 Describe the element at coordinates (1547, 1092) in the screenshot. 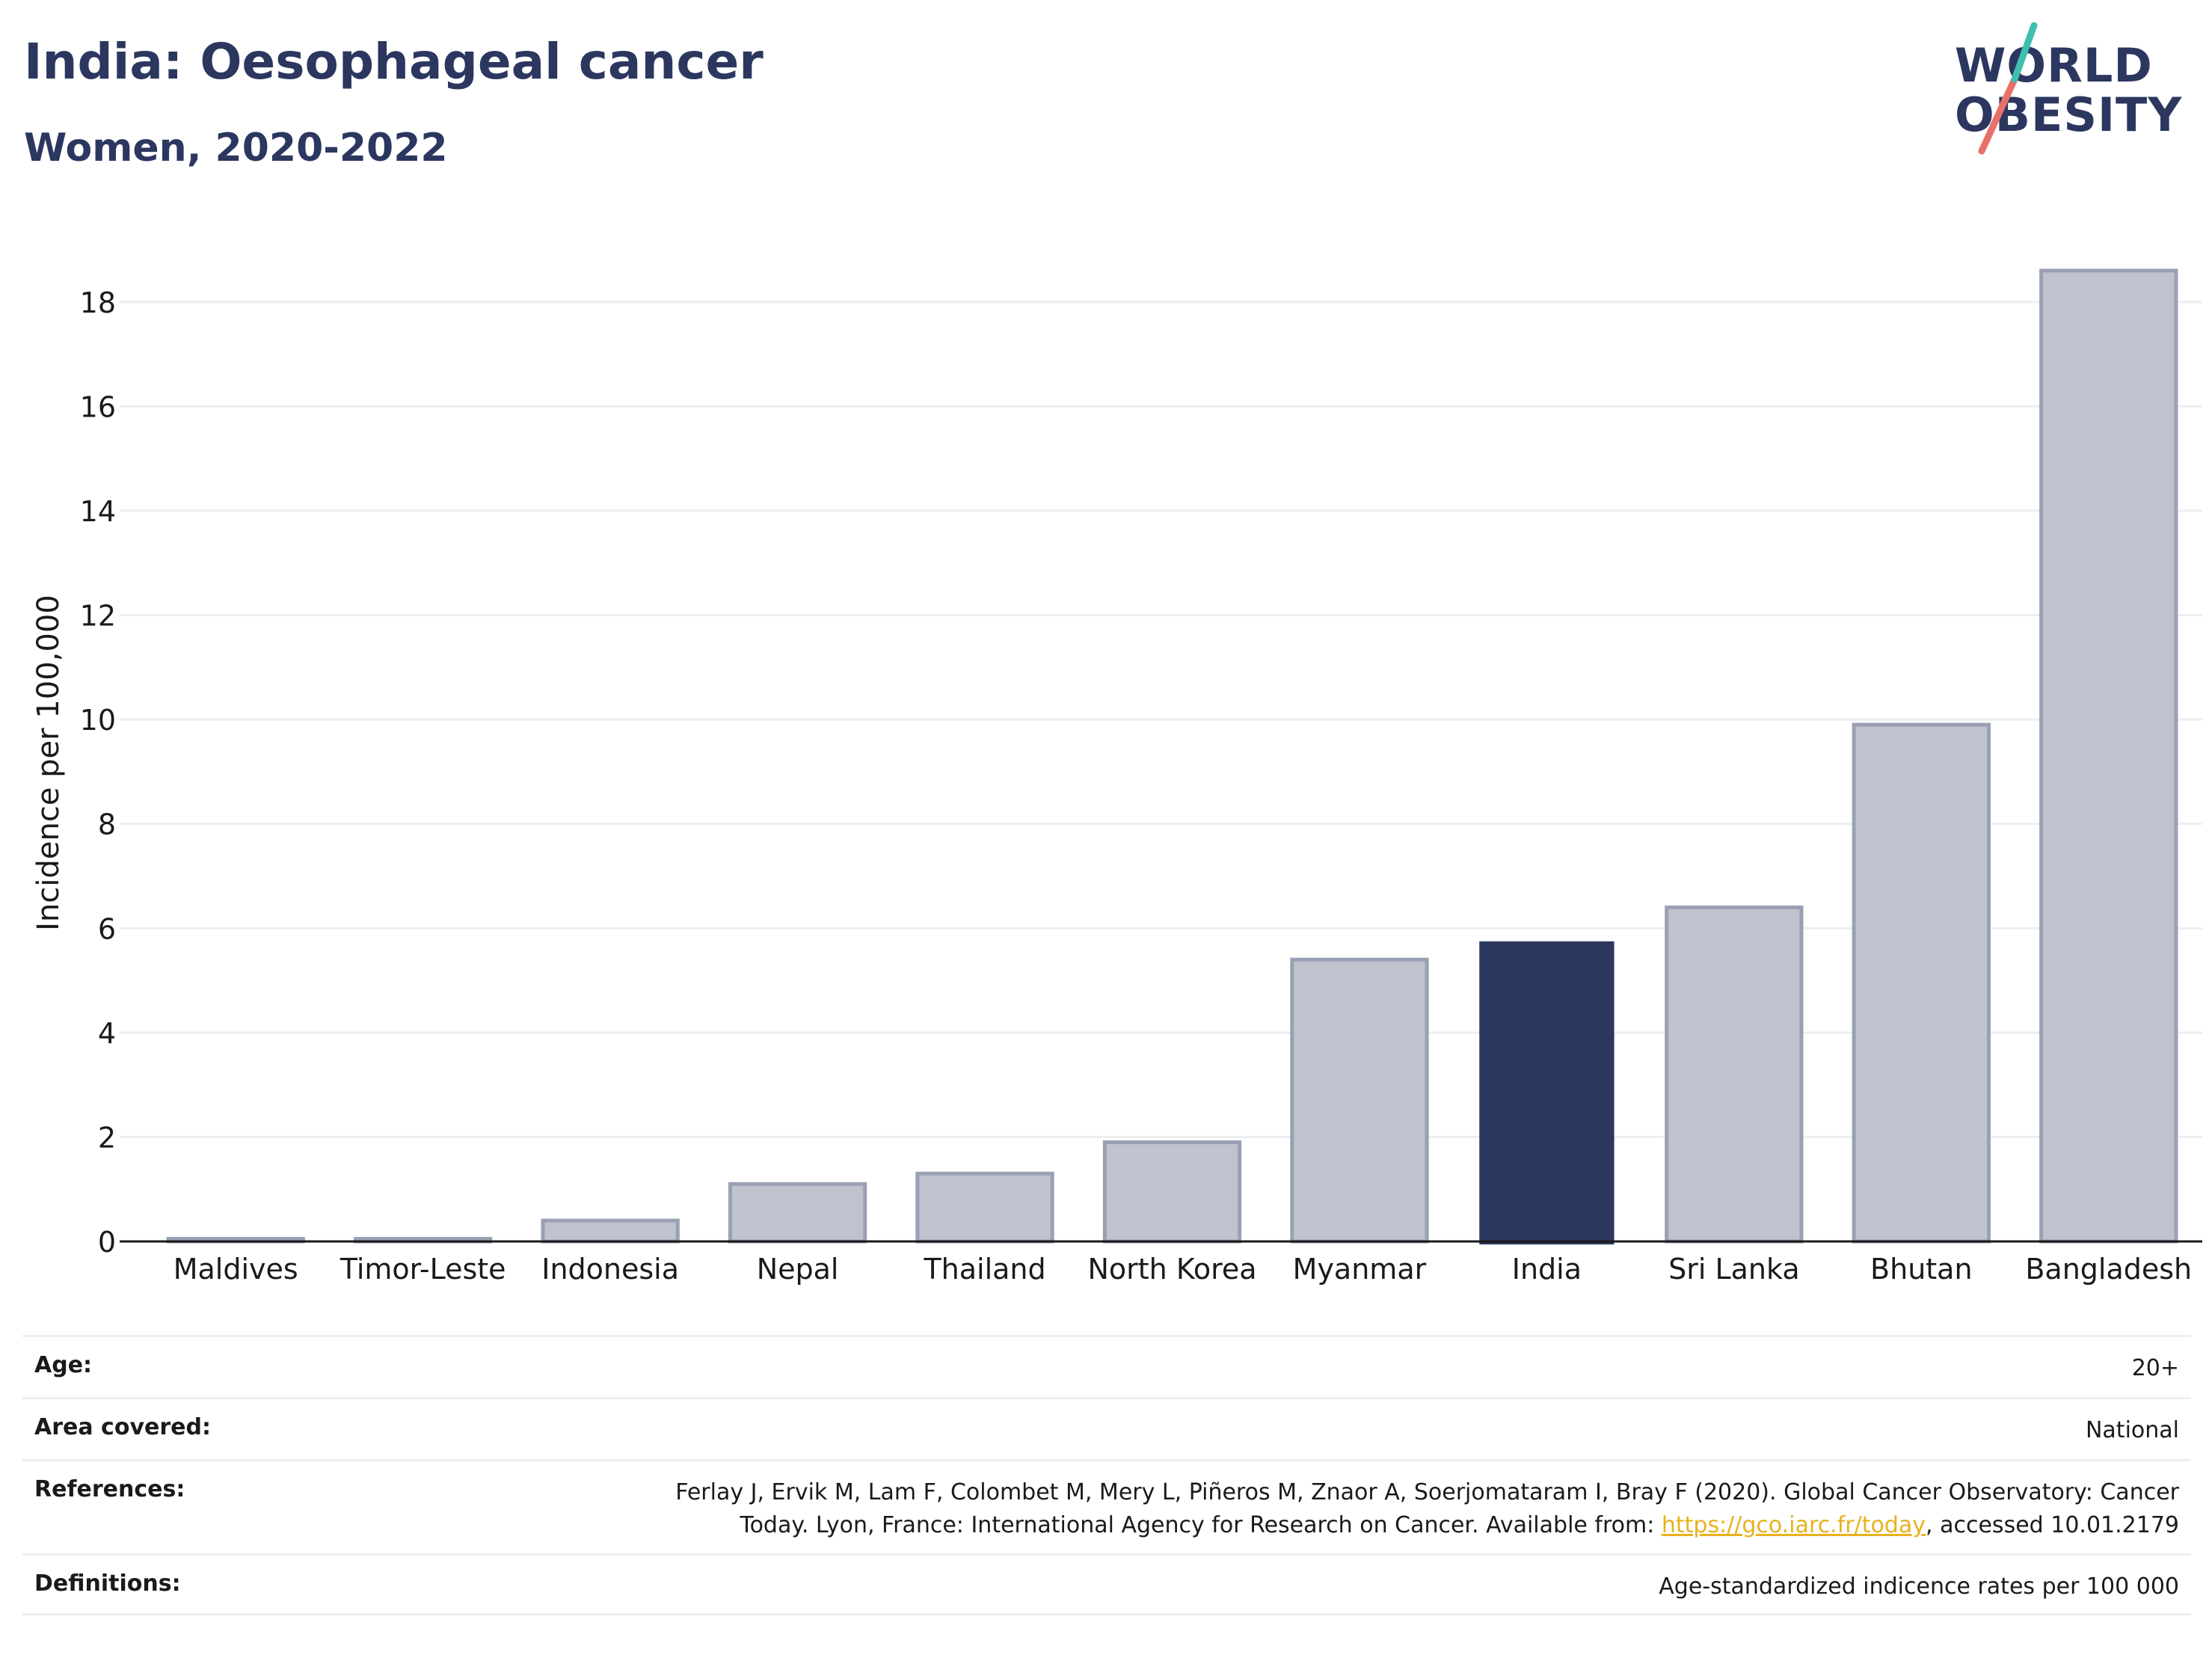

I see `bar-india` at that location.